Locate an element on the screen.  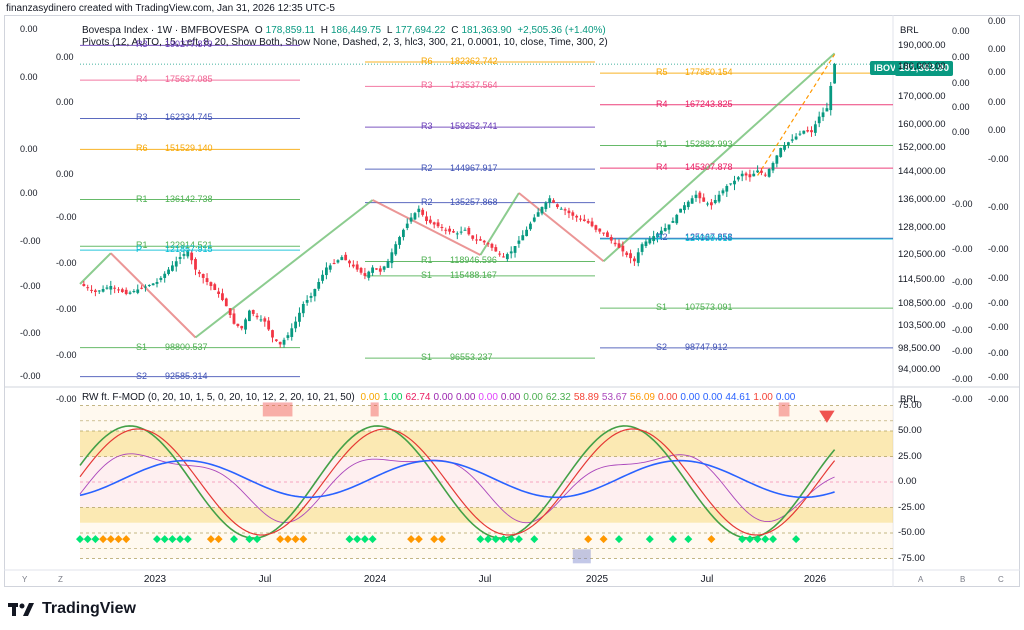
pivot-level-tag: R3 is located at coordinates (427, 85).